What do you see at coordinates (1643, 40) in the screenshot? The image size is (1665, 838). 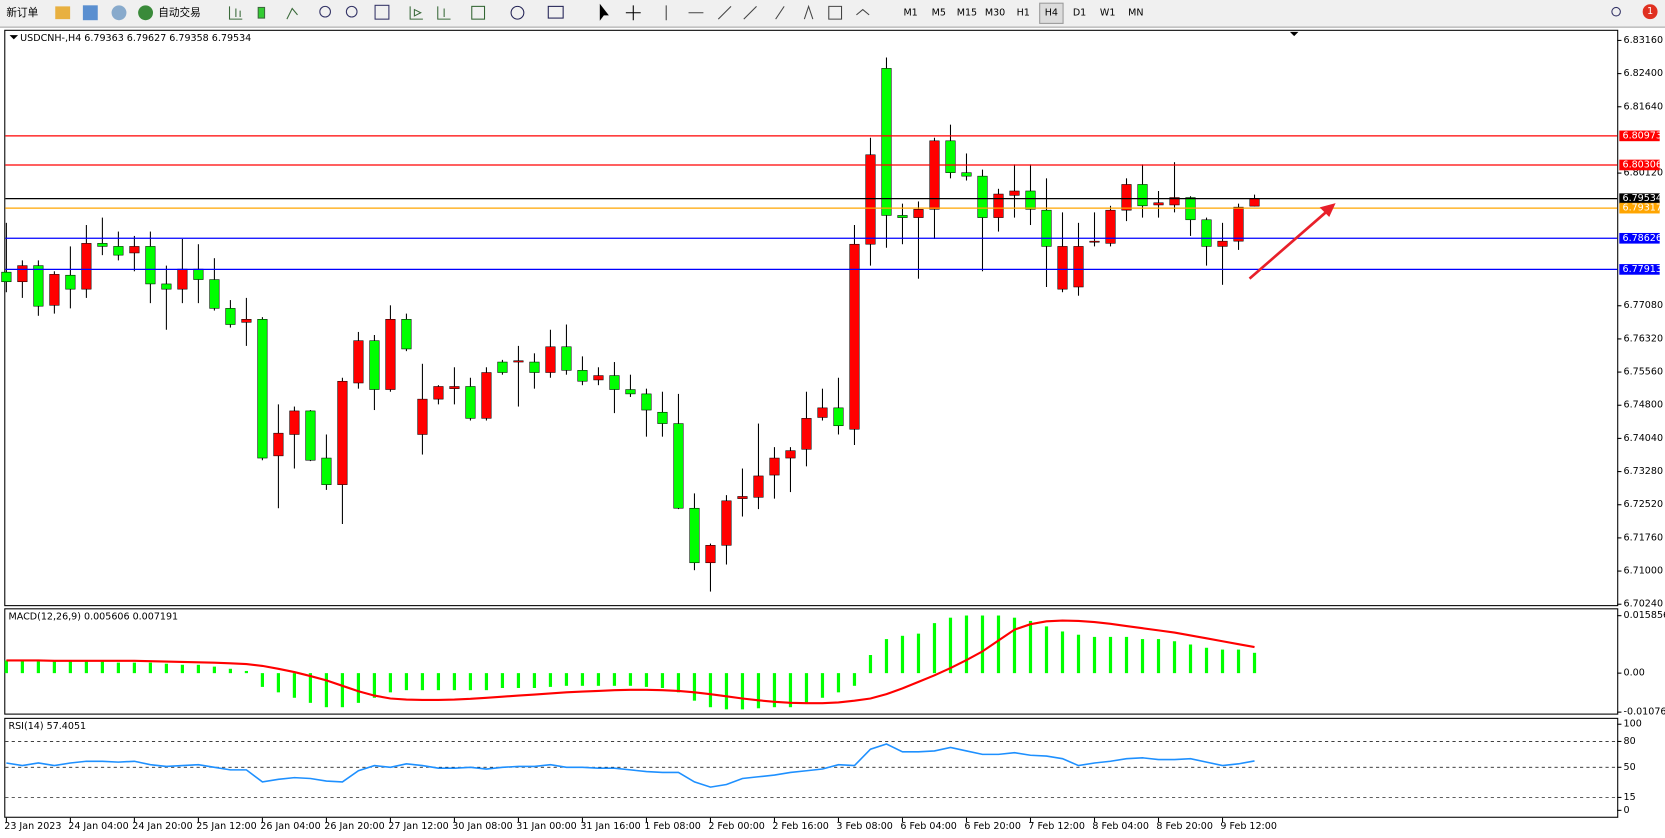 I see `y-tick-label: 6.83160` at bounding box center [1643, 40].